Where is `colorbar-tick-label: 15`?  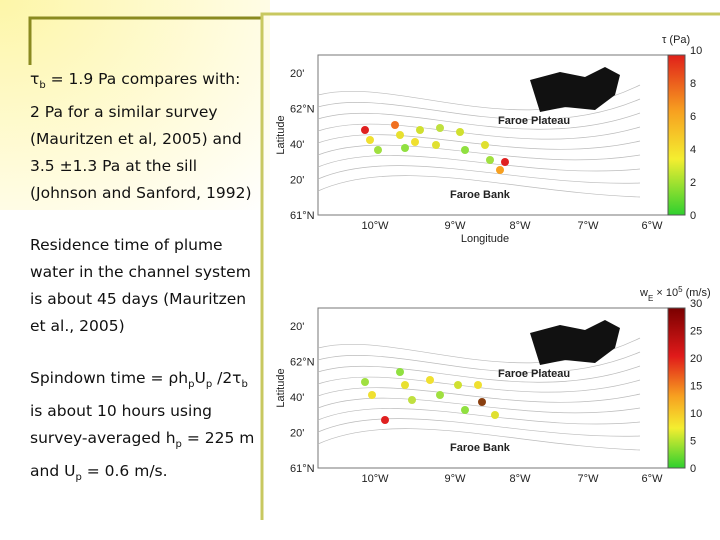 colorbar-tick-label: 15 is located at coordinates (696, 387).